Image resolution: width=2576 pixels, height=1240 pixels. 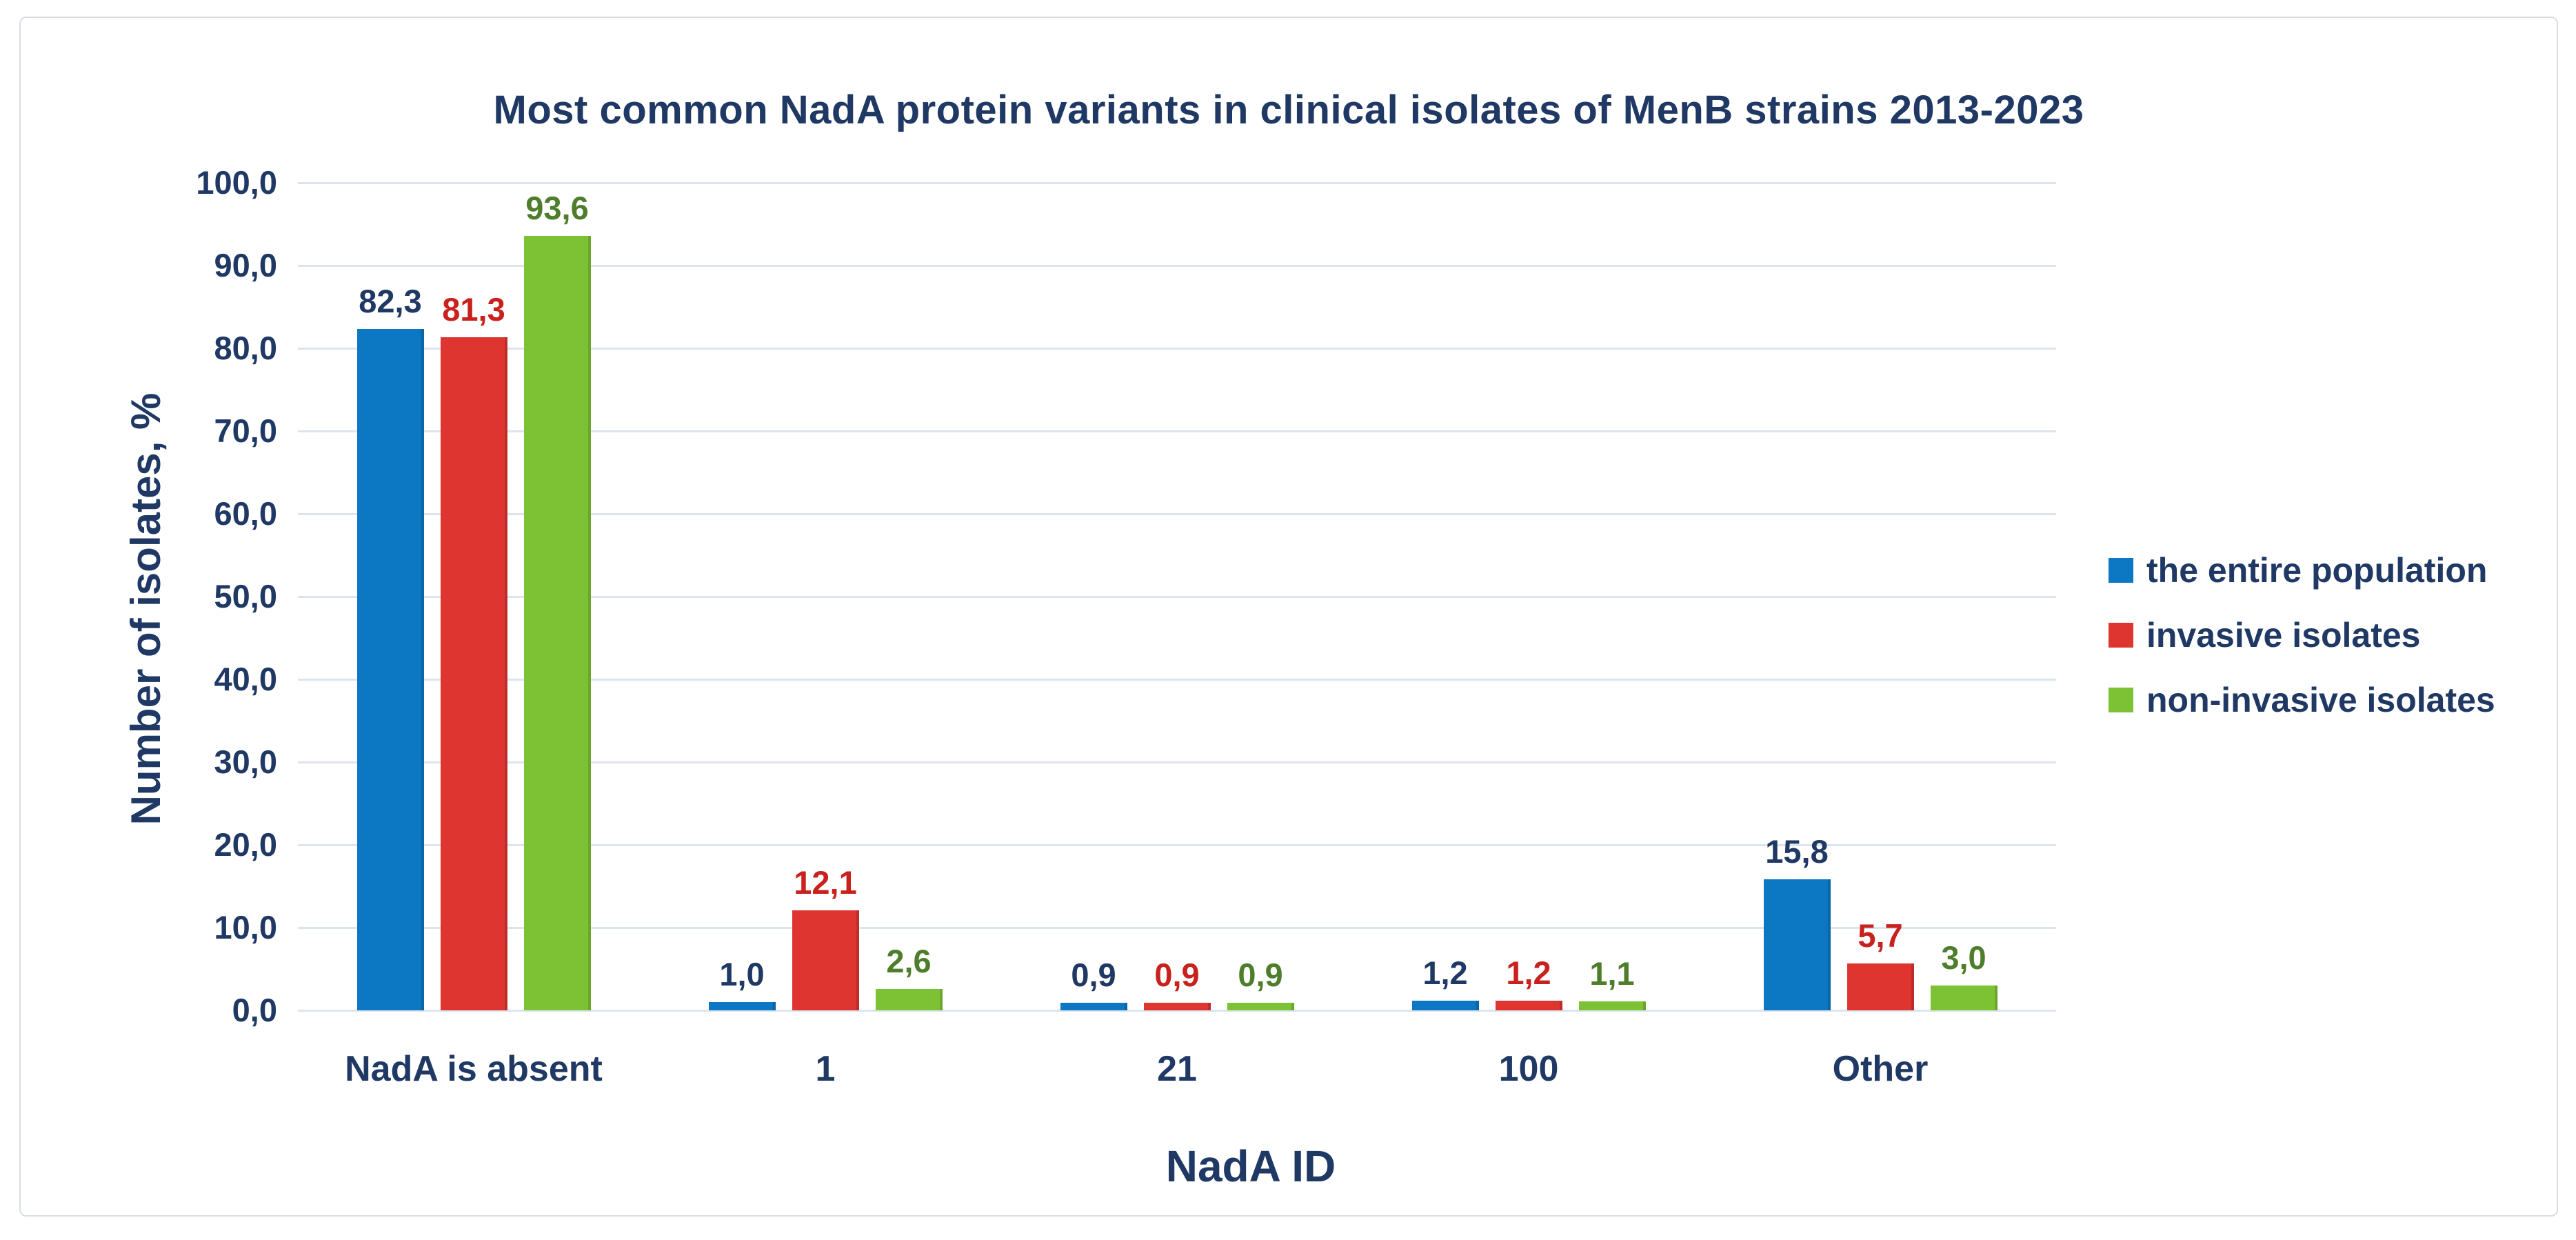 What do you see at coordinates (1963, 958) in the screenshot?
I see `bar-value-label: 3,0` at bounding box center [1963, 958].